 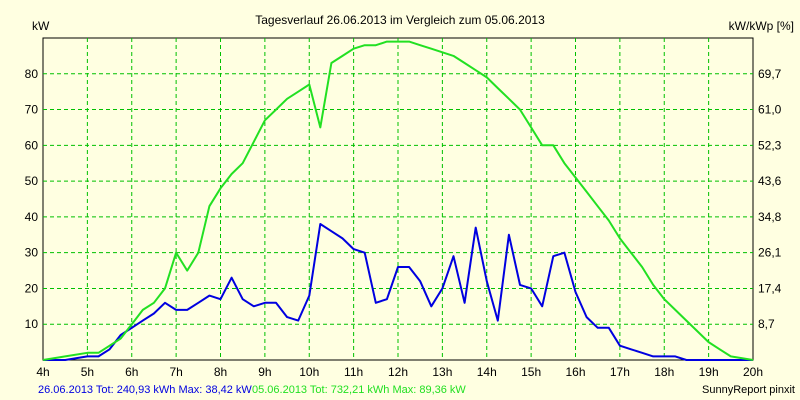 What do you see at coordinates (442, 372) in the screenshot?
I see `x-tick-label: 13h` at bounding box center [442, 372].